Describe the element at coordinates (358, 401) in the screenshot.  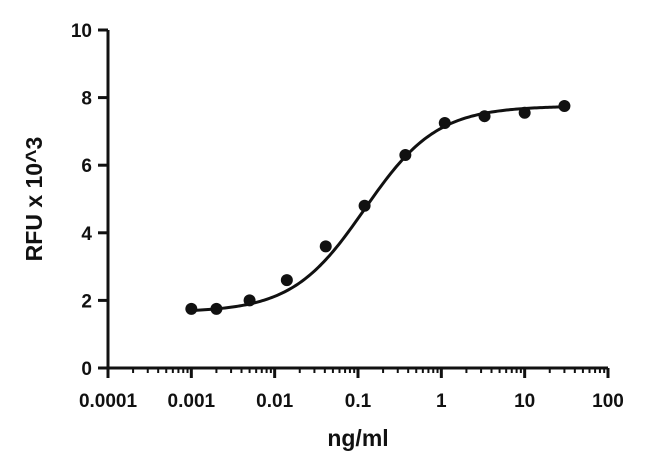
I see `x-tick-label: 0.1` at that location.